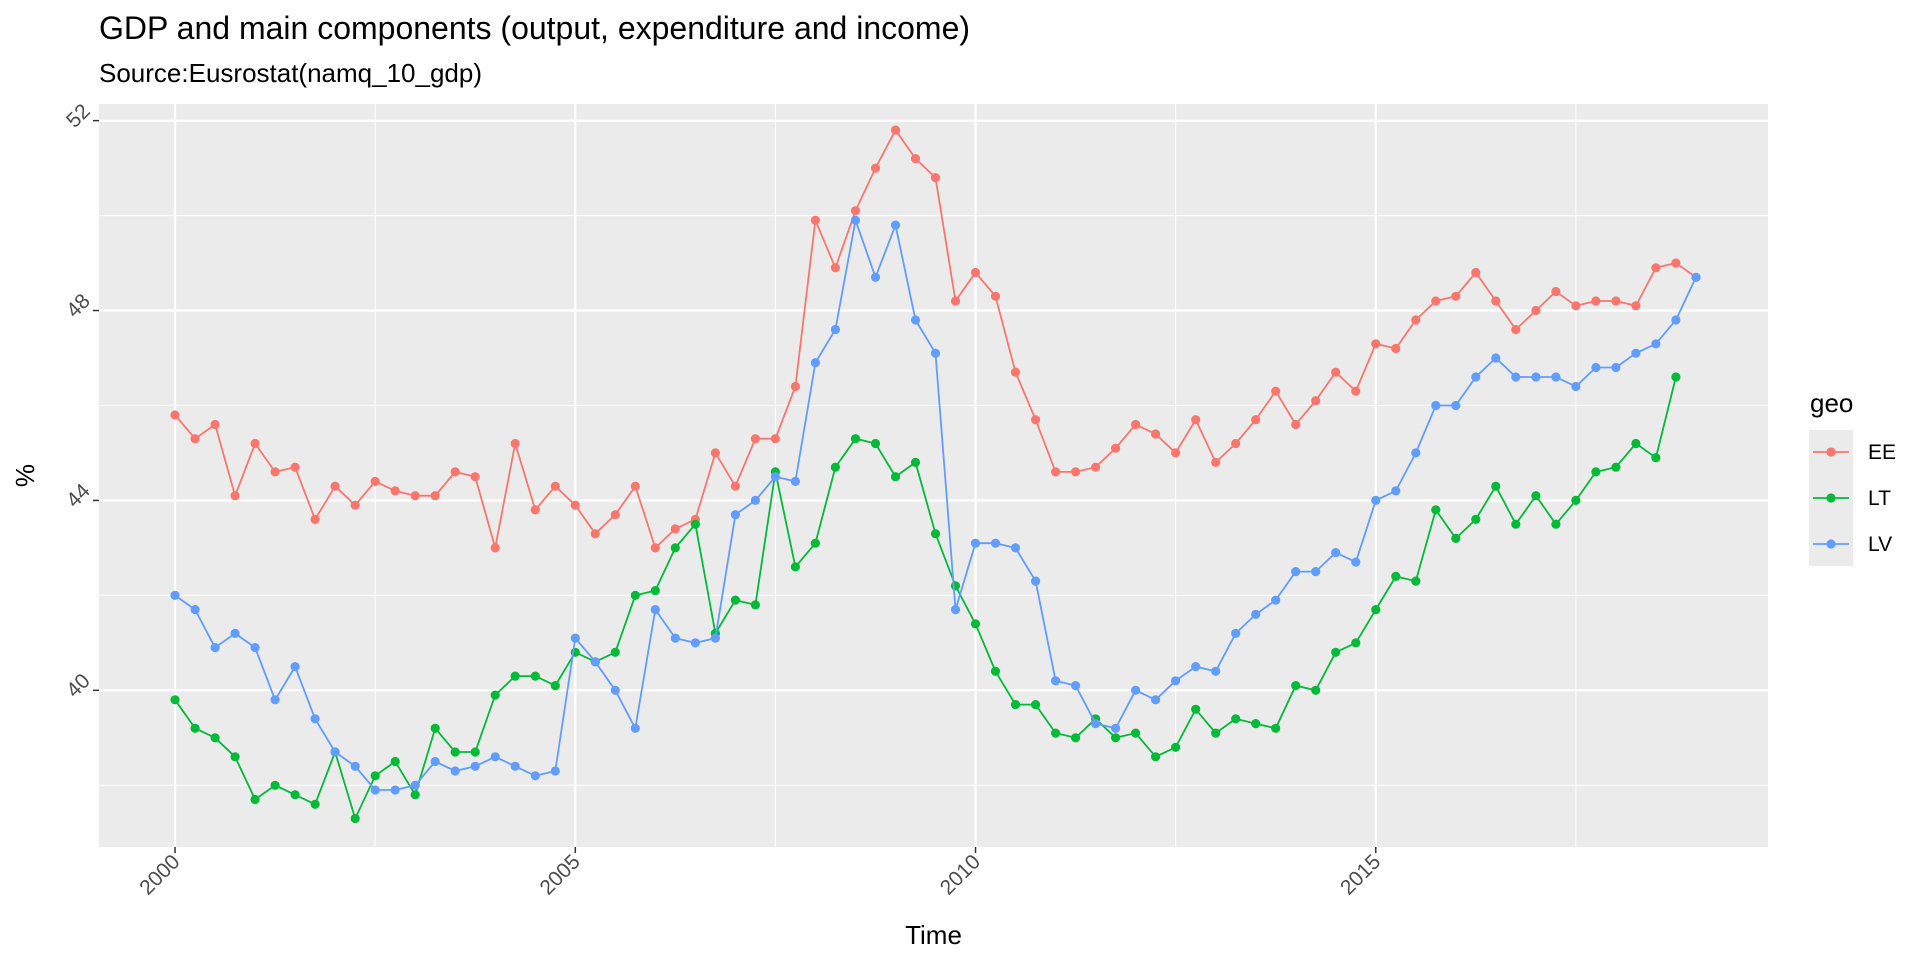  I want to click on legend-key-point, so click(1831, 452).